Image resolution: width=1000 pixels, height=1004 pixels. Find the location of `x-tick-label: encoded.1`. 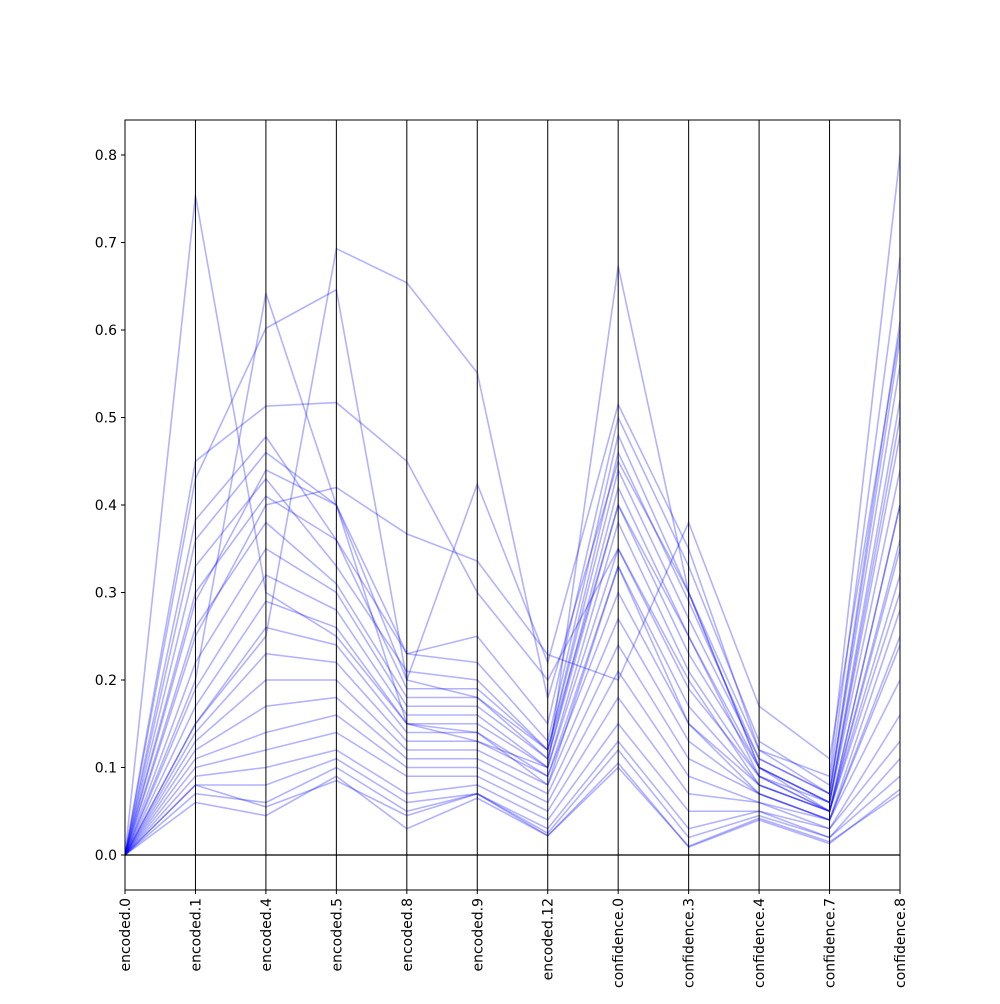

x-tick-label: encoded.1 is located at coordinates (196, 935).